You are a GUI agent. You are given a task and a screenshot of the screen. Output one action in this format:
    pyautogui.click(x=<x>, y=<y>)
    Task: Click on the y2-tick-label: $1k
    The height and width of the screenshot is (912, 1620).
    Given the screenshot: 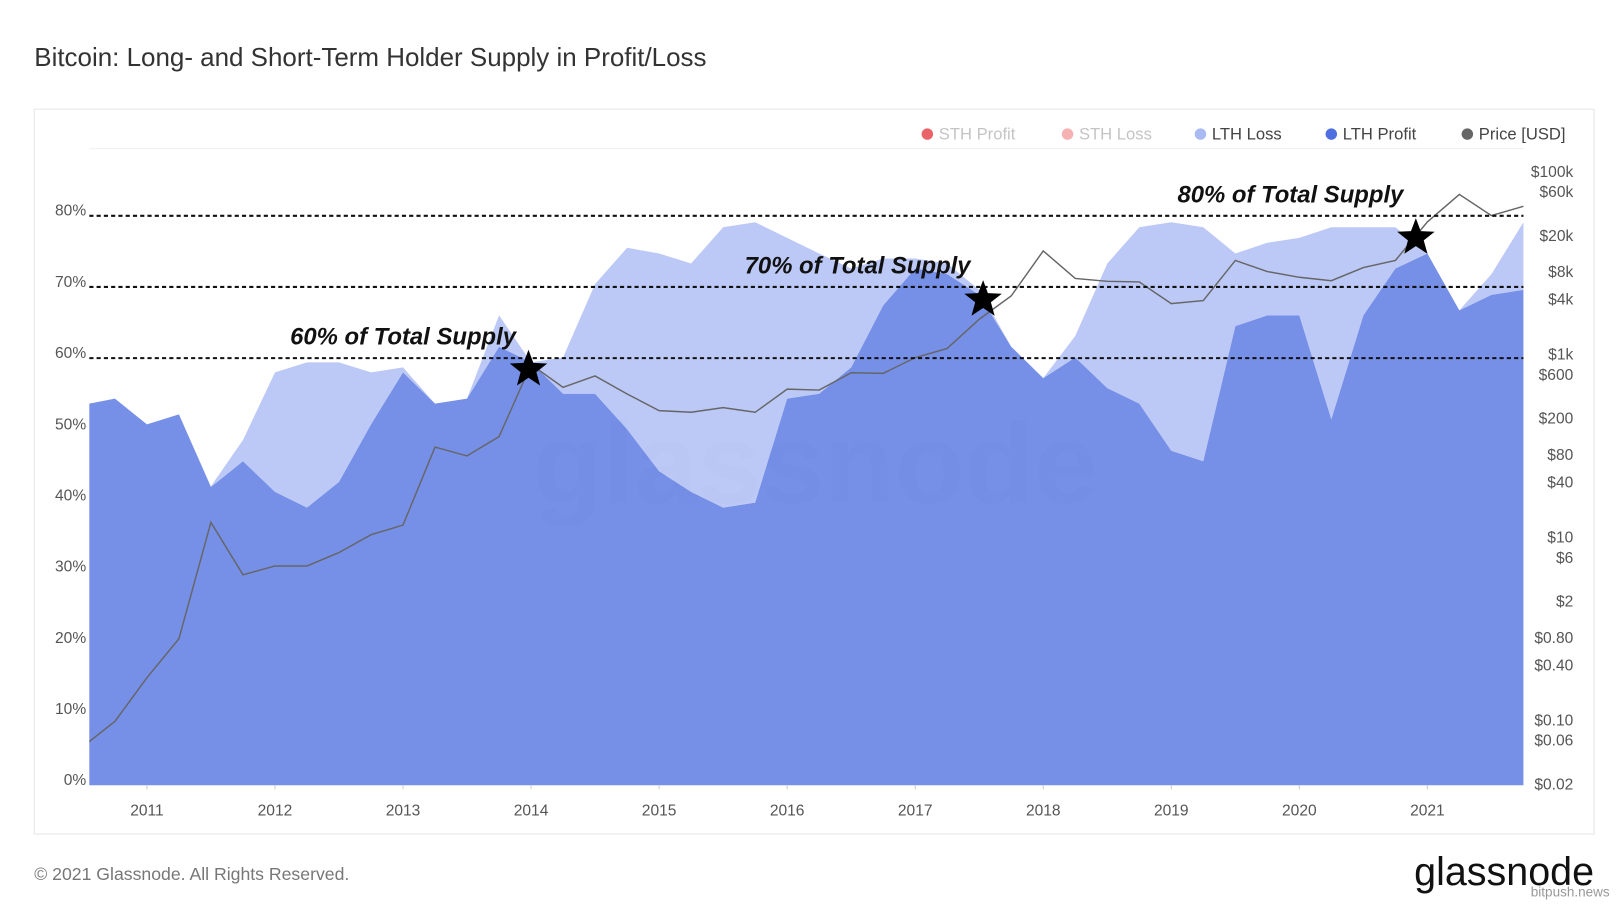 What is the action you would take?
    pyautogui.click(x=1560, y=355)
    